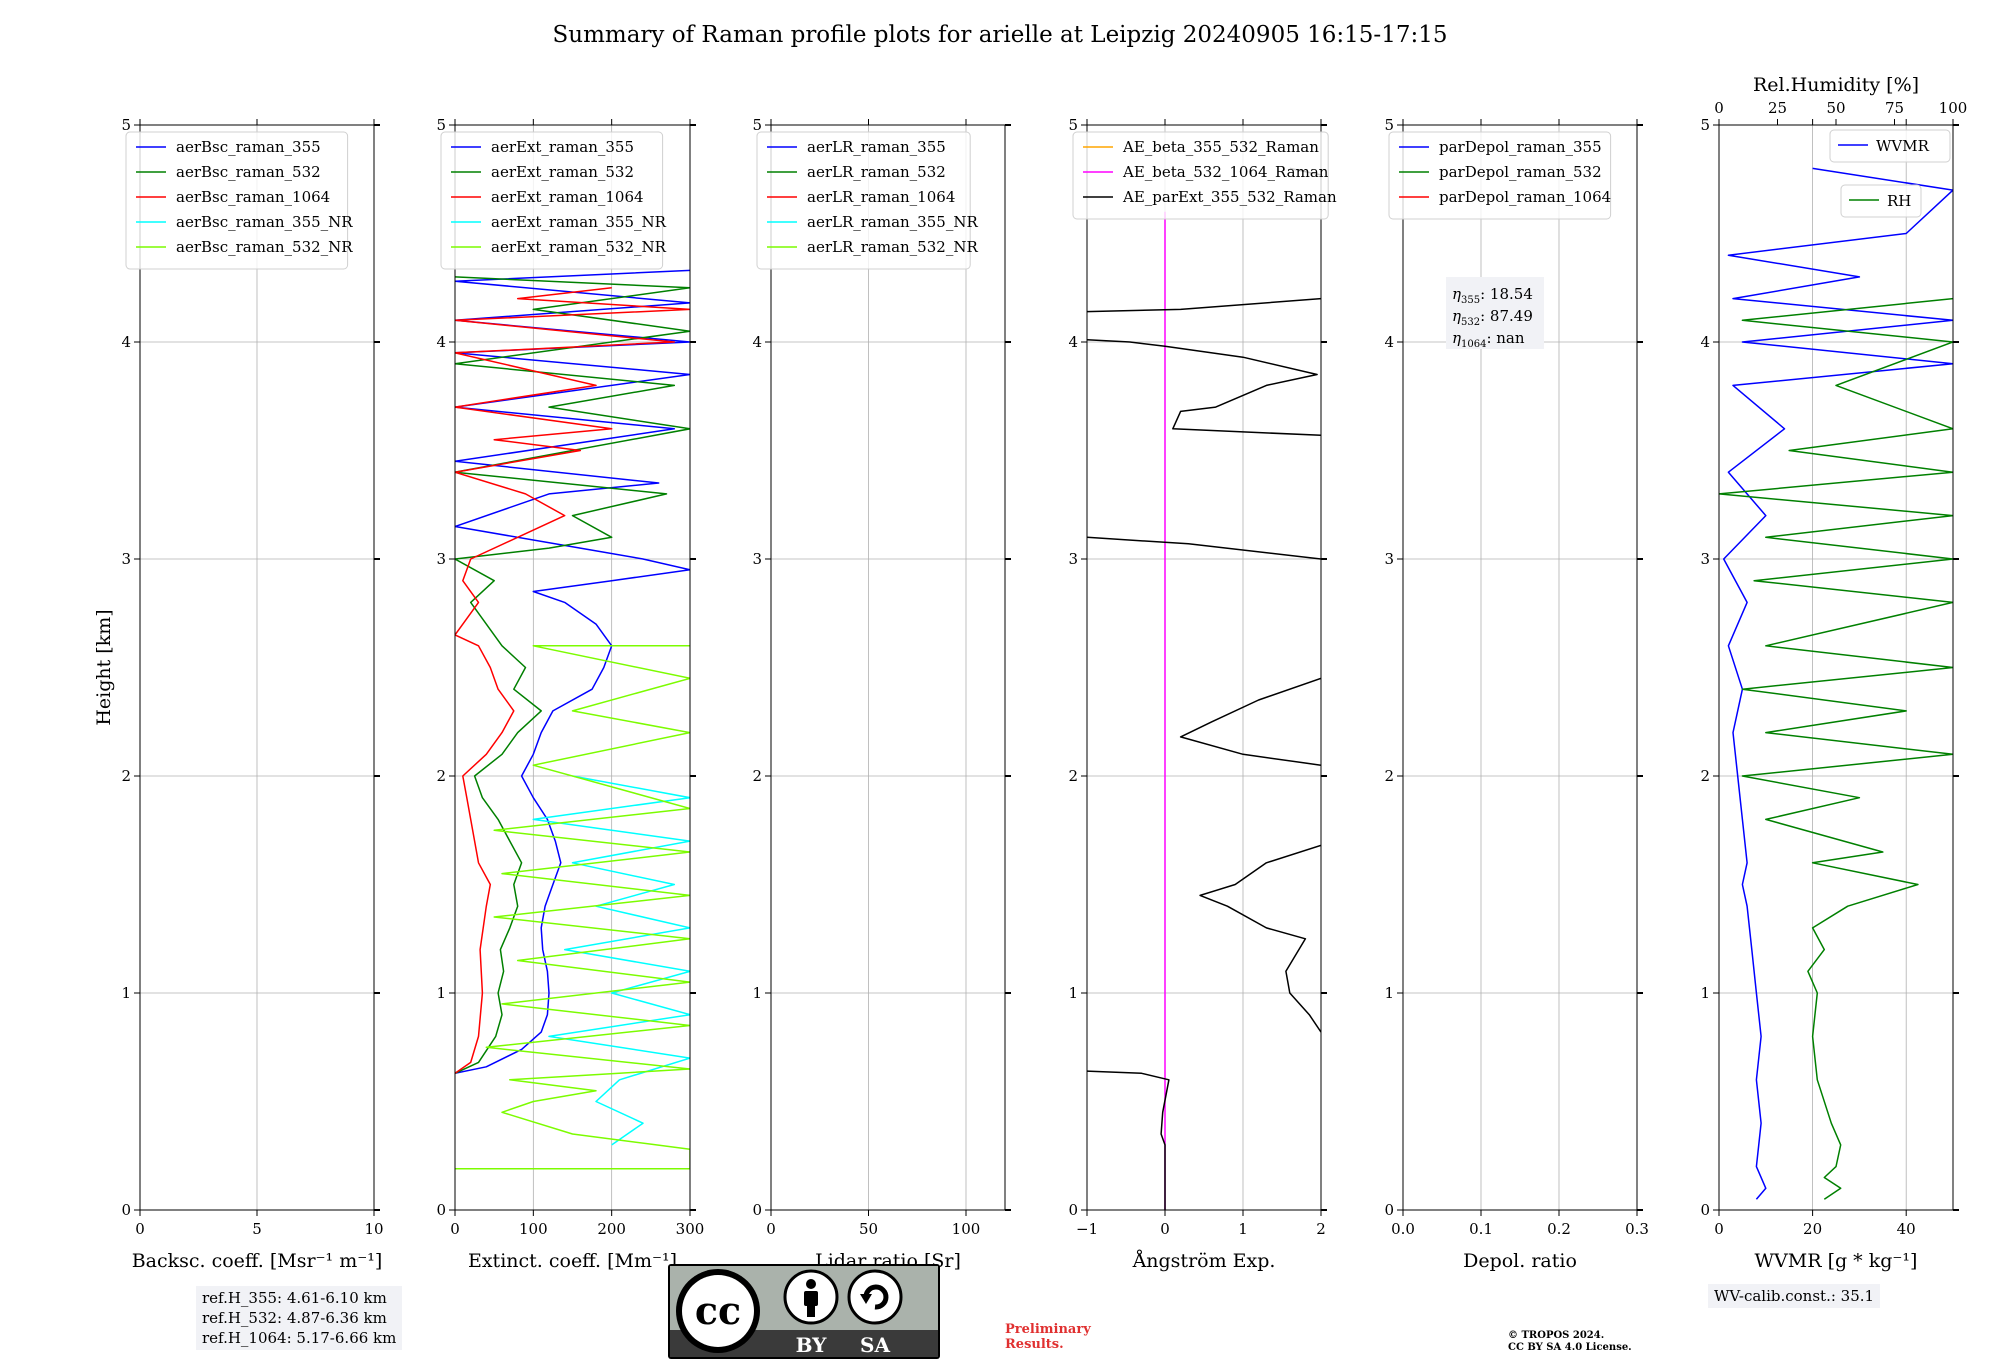 This screenshot has height=1360, width=2000. What do you see at coordinates (1570, 1347) in the screenshot?
I see `copyright-line-2: CC BY SA 4.0 License.` at bounding box center [1570, 1347].